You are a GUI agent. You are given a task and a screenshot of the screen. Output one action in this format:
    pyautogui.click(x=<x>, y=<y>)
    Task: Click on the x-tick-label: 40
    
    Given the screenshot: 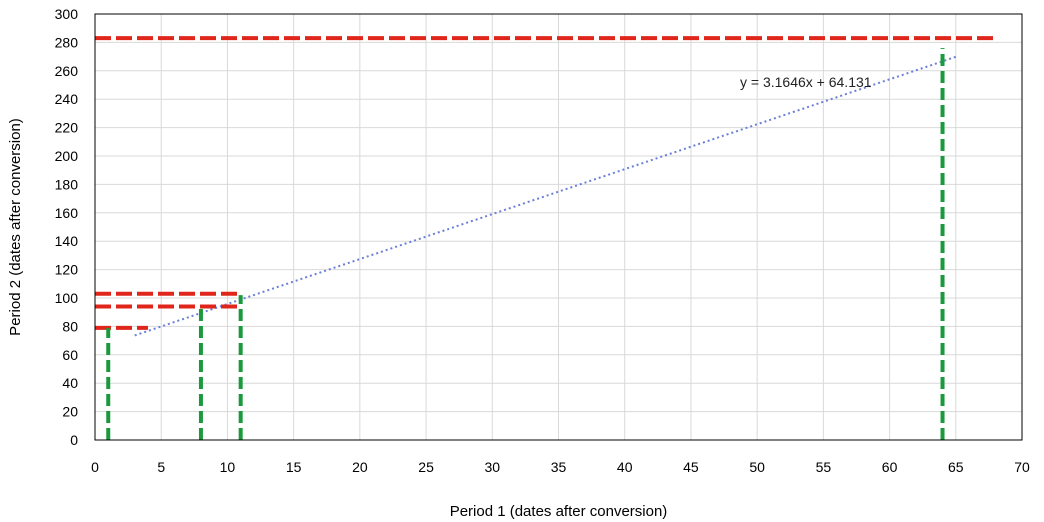 What is the action you would take?
    pyautogui.click(x=625, y=467)
    